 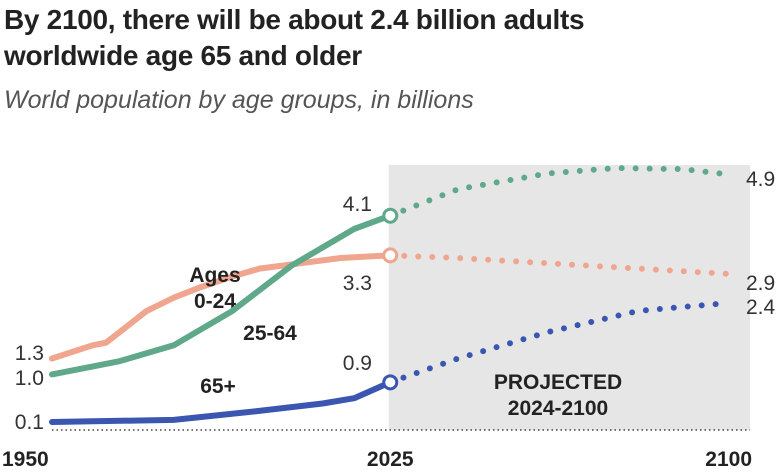 What do you see at coordinates (761, 307) in the screenshot?
I see `end-value-label-2: 2.4` at bounding box center [761, 307].